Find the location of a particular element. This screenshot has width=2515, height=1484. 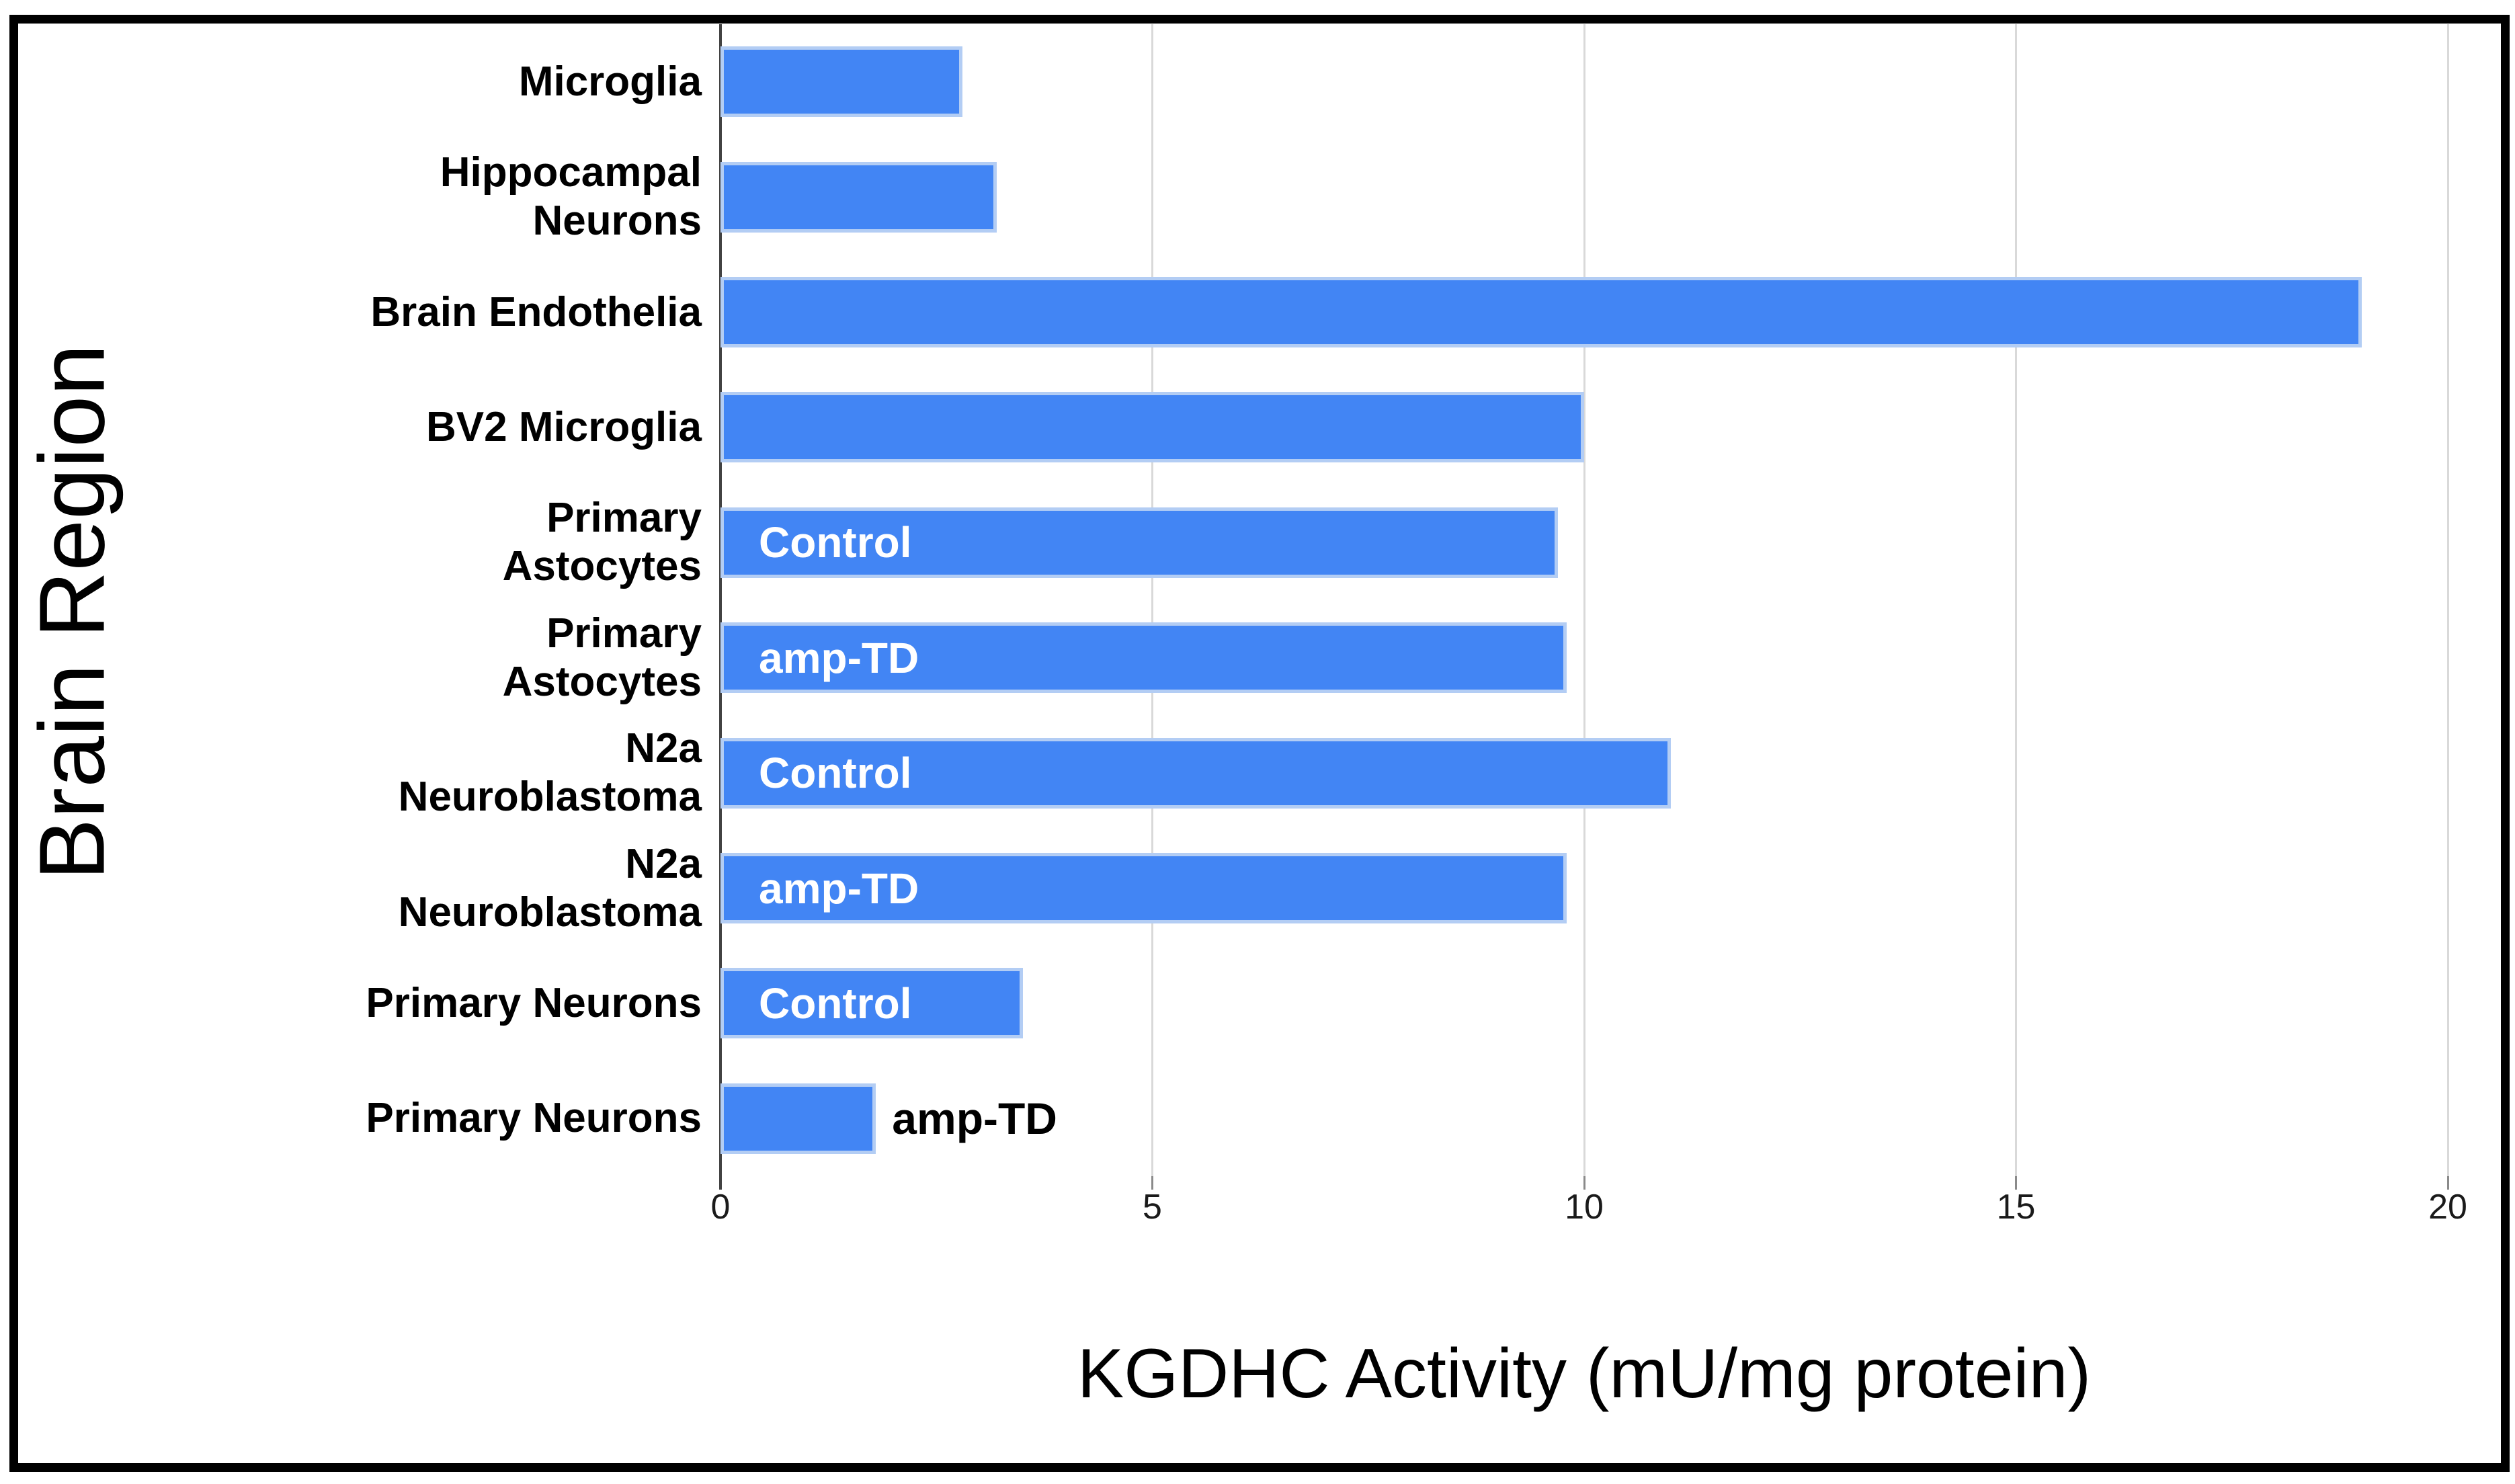

category-label: Brain Endothelia is located at coordinates (536, 311).